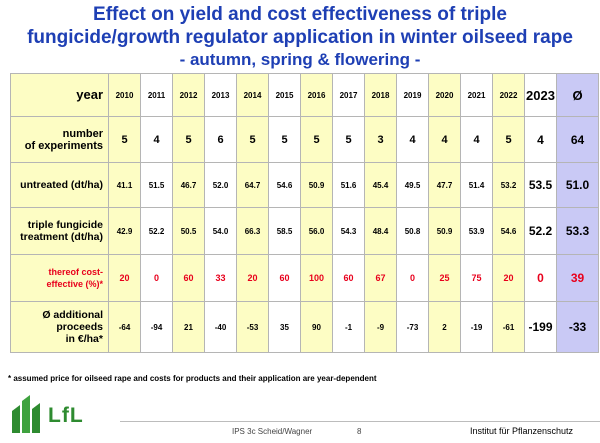 The image size is (600, 443). What do you see at coordinates (63, 145) in the screenshot?
I see `row-label-line: of experiments` at bounding box center [63, 145].